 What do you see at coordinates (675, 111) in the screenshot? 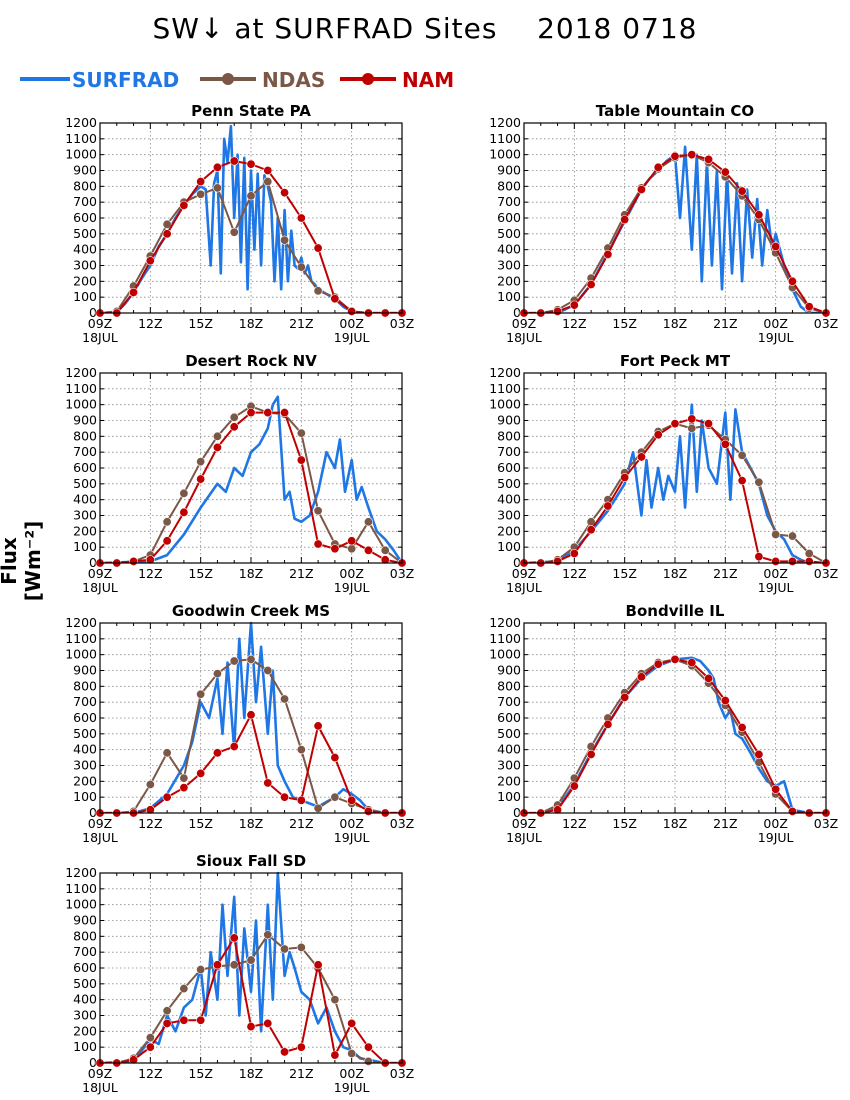
I see `chart-title: Table Mountain CO` at bounding box center [675, 111].